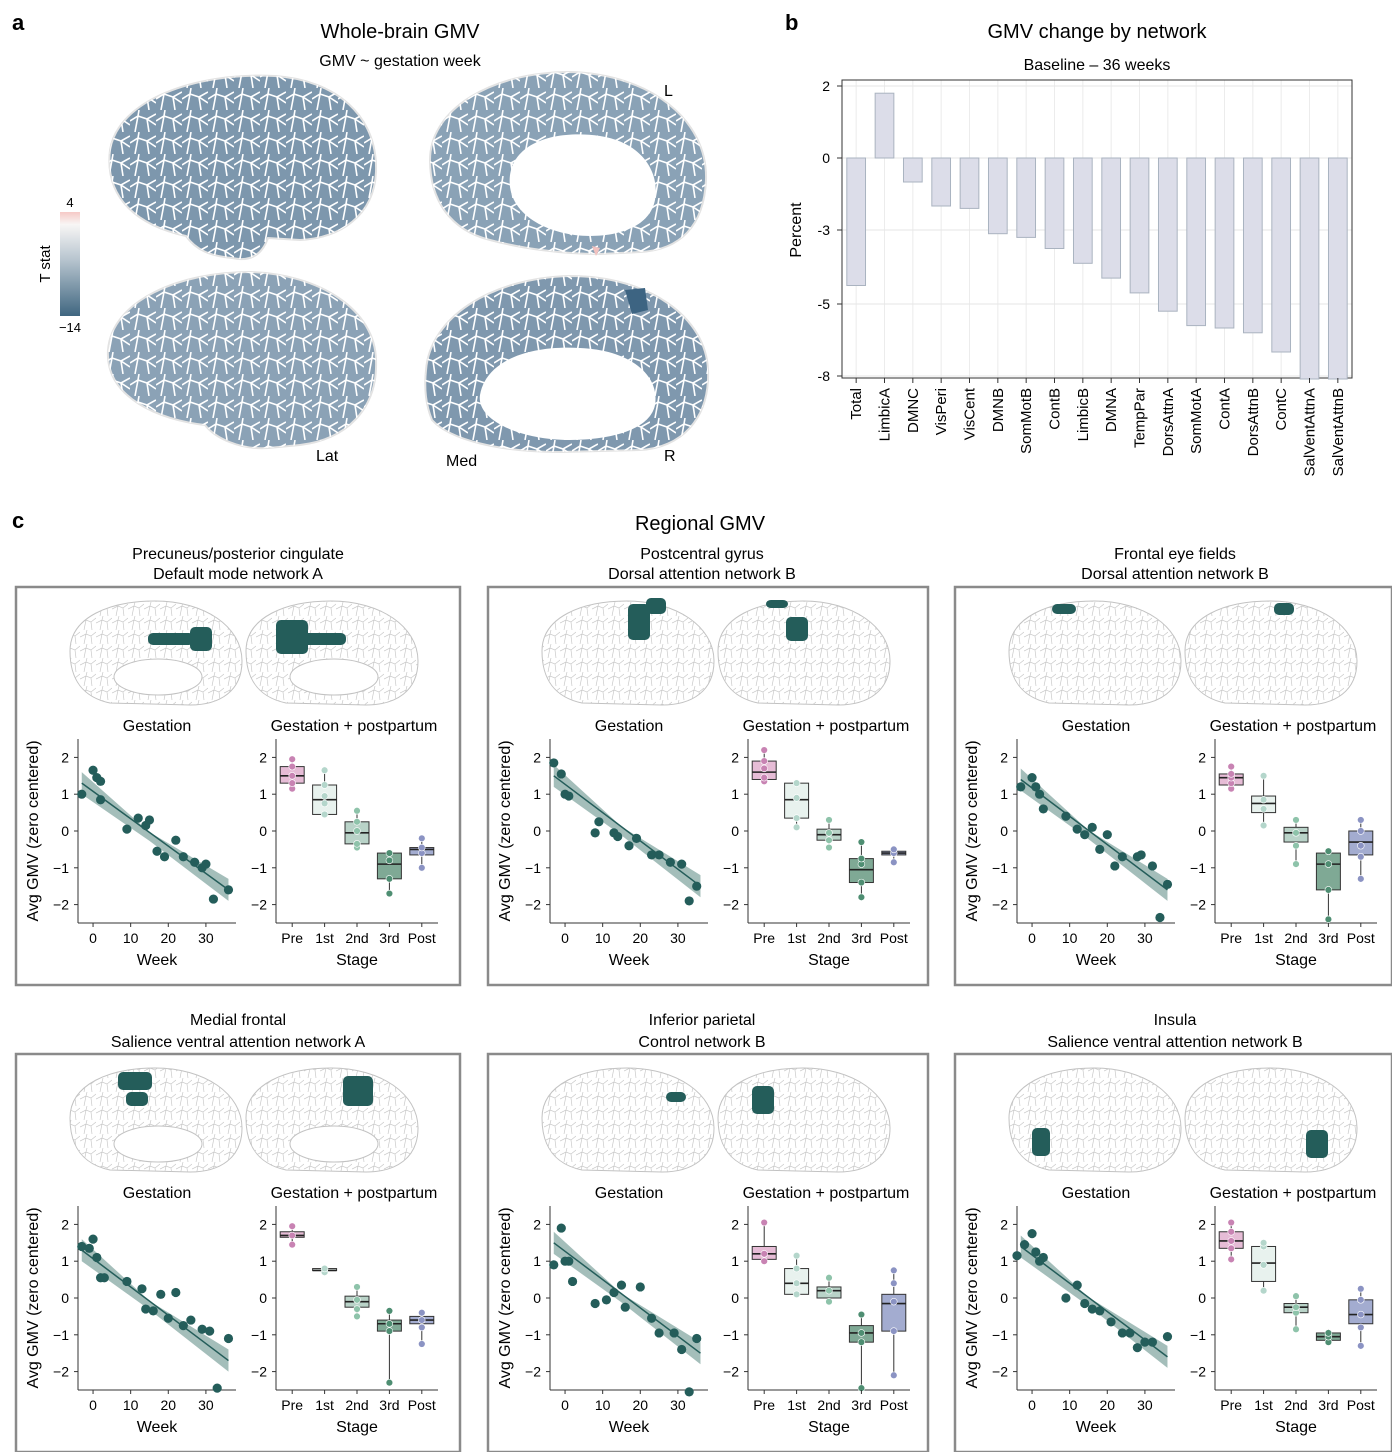 Image resolution: width=1392 pixels, height=1452 pixels. I want to click on box-xtick-label: 1st, so click(324, 938).